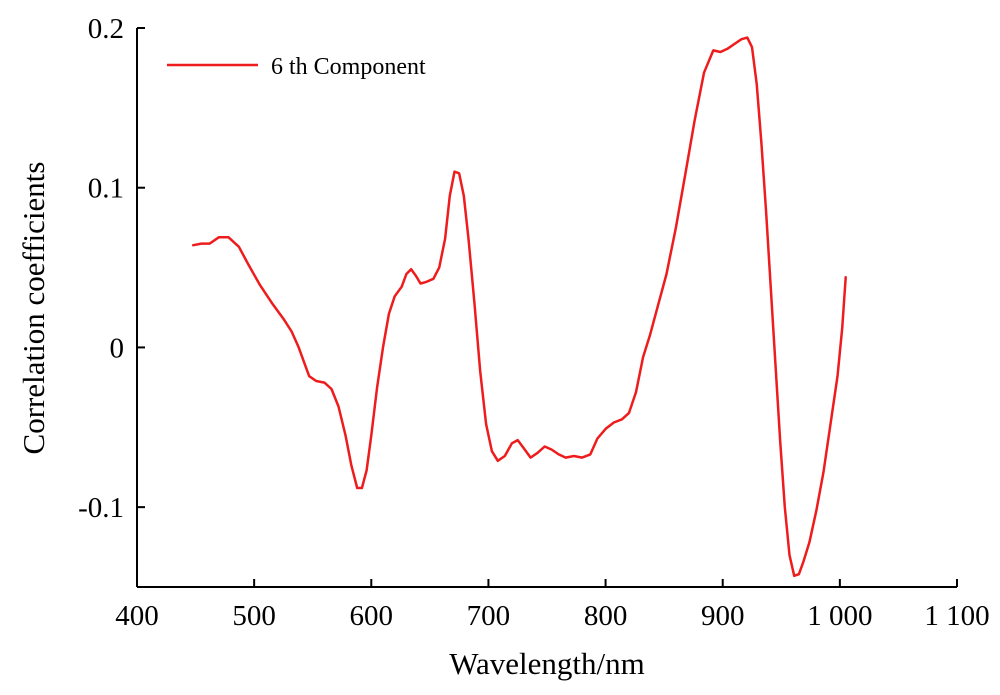 The image size is (1000, 695). Describe the element at coordinates (348, 67) in the screenshot. I see `legend-label: 6 th Component` at that location.